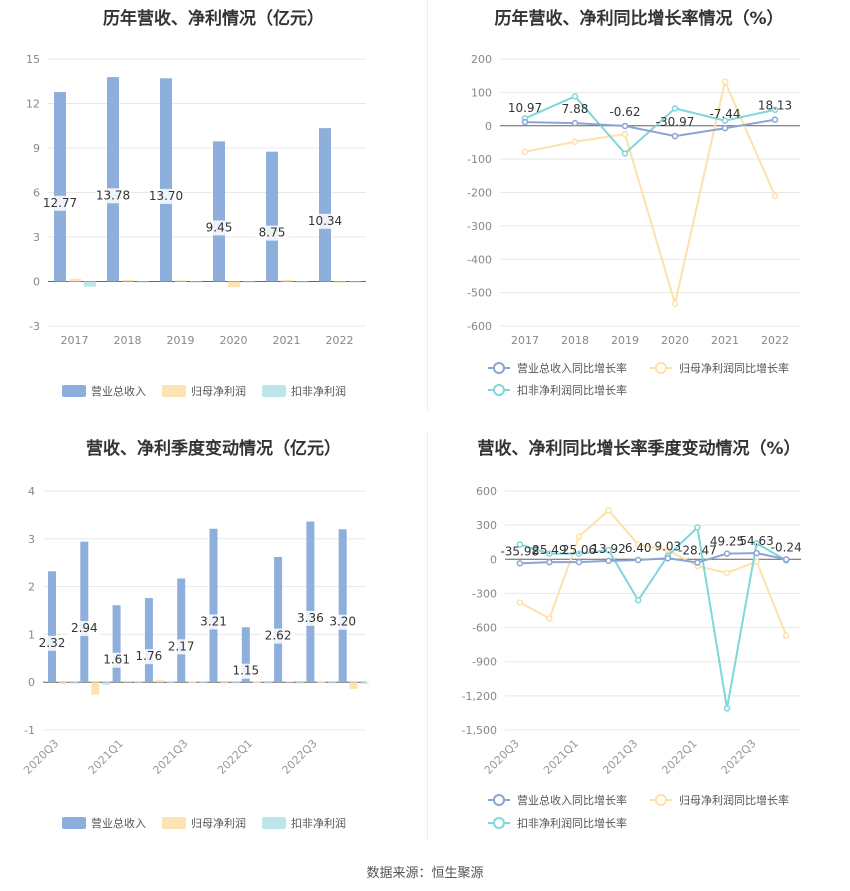 The image size is (850, 891). I want to click on legend-label: 归母净利润同比增长率, so click(734, 368).